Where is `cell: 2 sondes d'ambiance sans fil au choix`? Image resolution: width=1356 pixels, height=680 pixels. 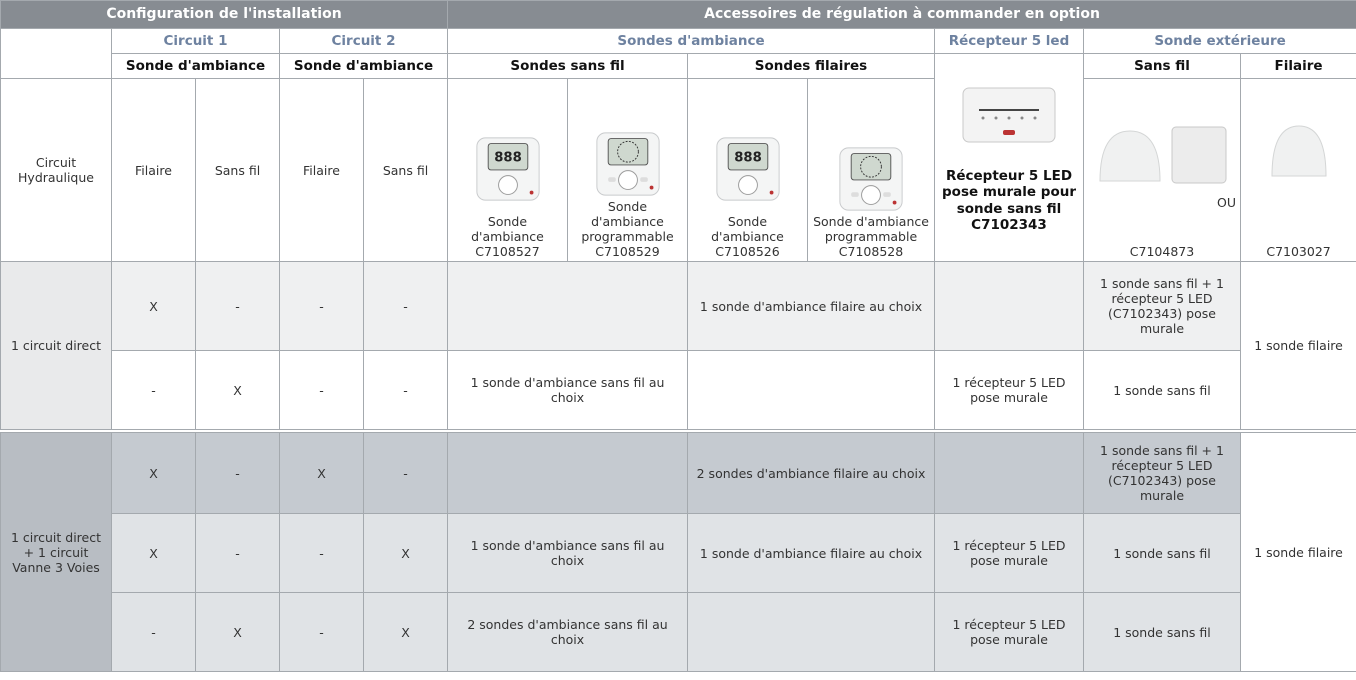 cell: 2 sondes d'ambiance sans fil au choix is located at coordinates (567, 632).